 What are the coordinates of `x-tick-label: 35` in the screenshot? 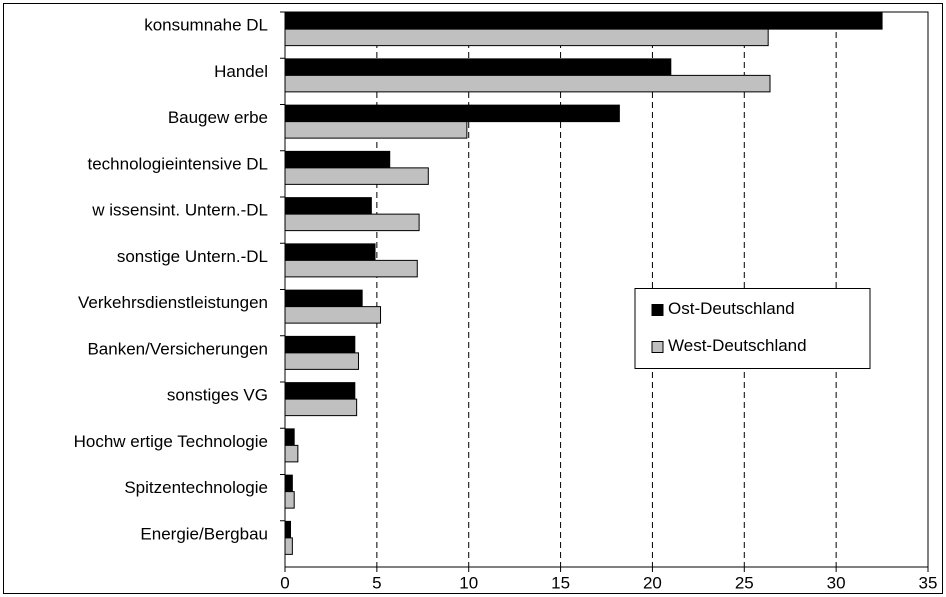 It's located at (928, 582).